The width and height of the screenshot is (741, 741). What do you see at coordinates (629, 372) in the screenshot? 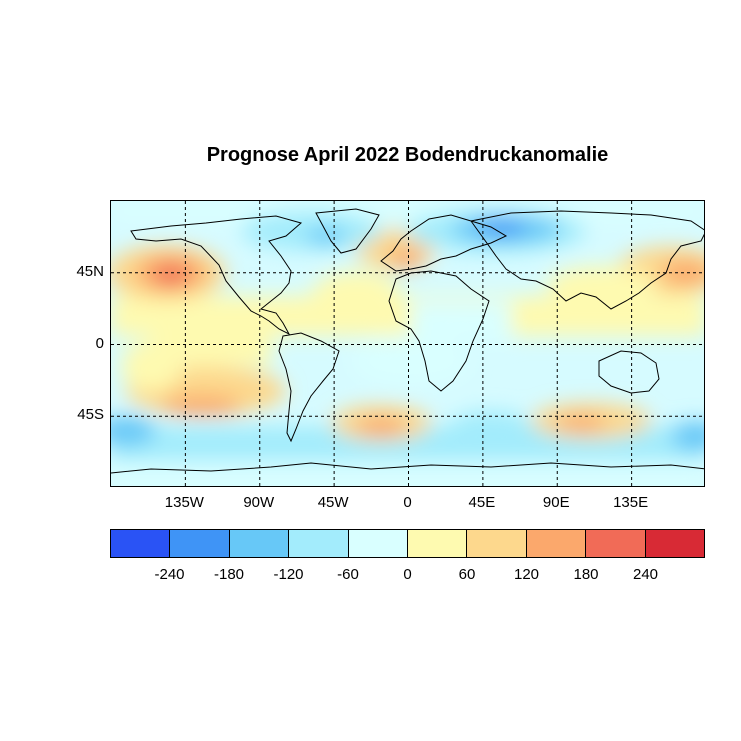
I see `australia-coast` at bounding box center [629, 372].